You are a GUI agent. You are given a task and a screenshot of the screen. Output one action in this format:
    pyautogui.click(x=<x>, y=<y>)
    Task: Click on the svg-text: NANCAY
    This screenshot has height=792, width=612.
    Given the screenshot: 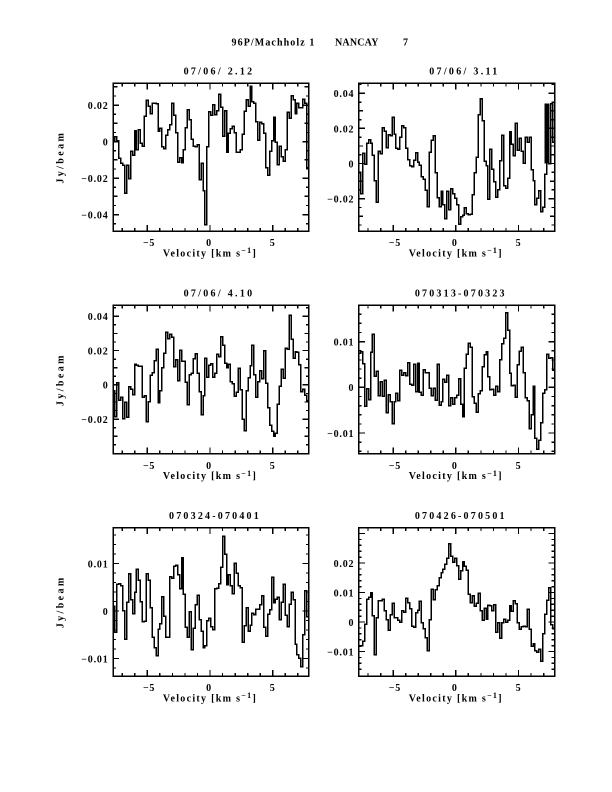 What is the action you would take?
    pyautogui.click(x=357, y=43)
    